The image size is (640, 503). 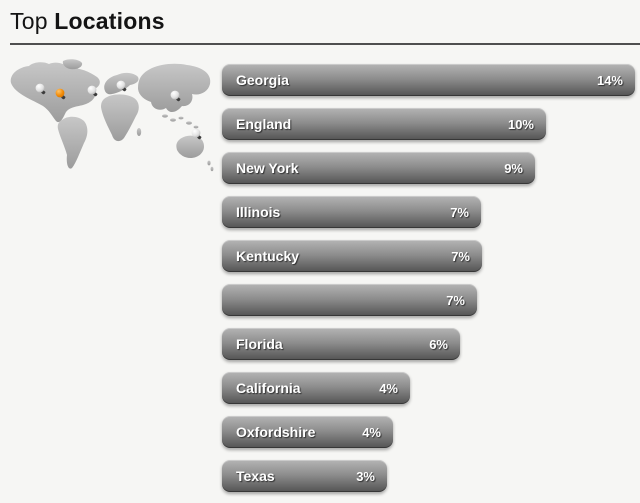 I want to click on location-percent: 9%, so click(x=513, y=168).